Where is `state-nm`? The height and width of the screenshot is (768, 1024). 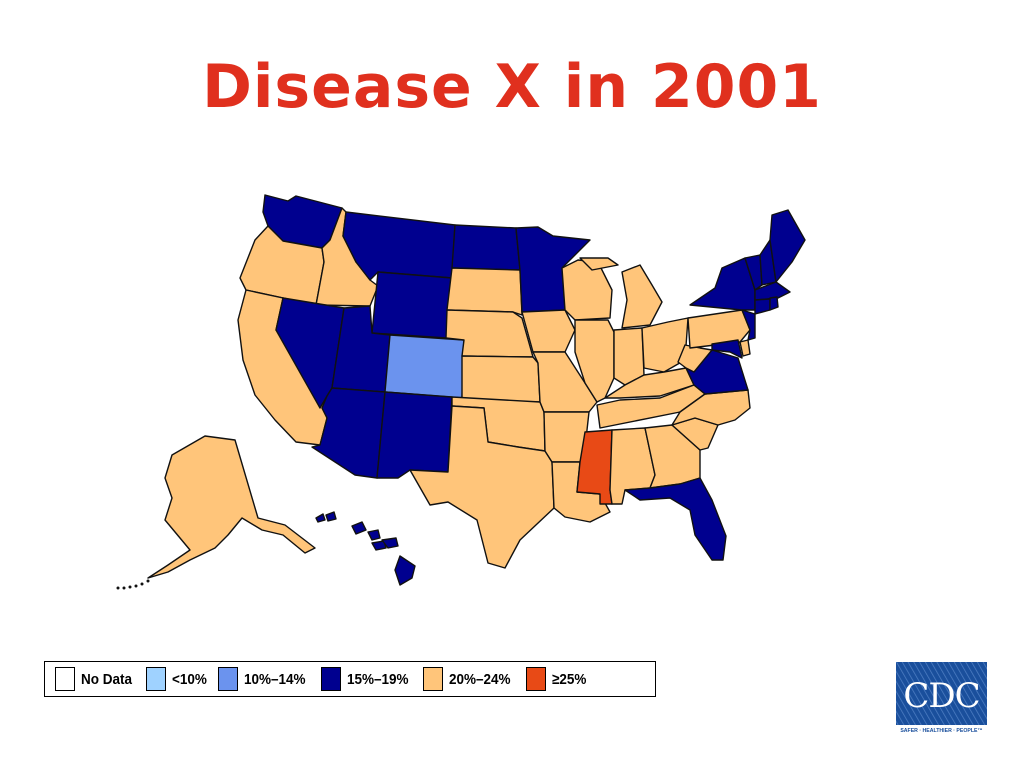
state-nm is located at coordinates (414, 435).